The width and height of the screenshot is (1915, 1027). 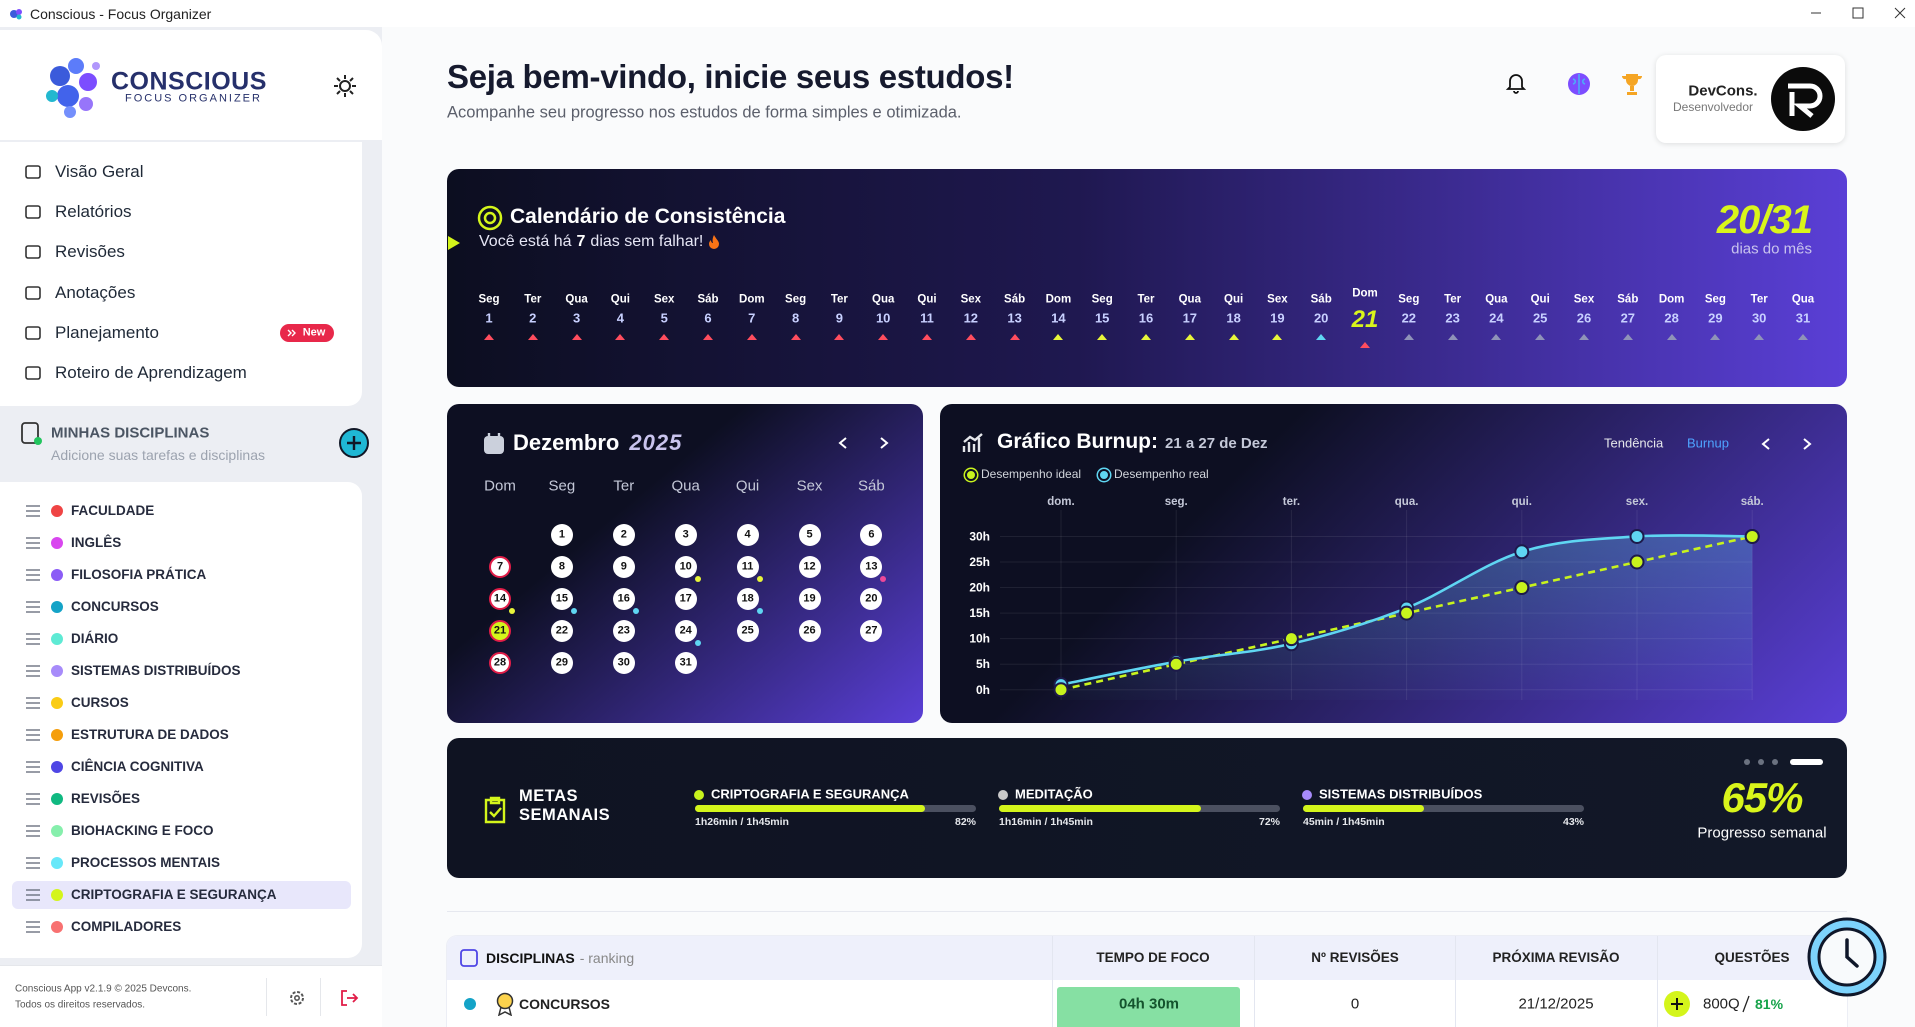 What do you see at coordinates (99, 172) in the screenshot?
I see `nav-label: Visão Geral` at bounding box center [99, 172].